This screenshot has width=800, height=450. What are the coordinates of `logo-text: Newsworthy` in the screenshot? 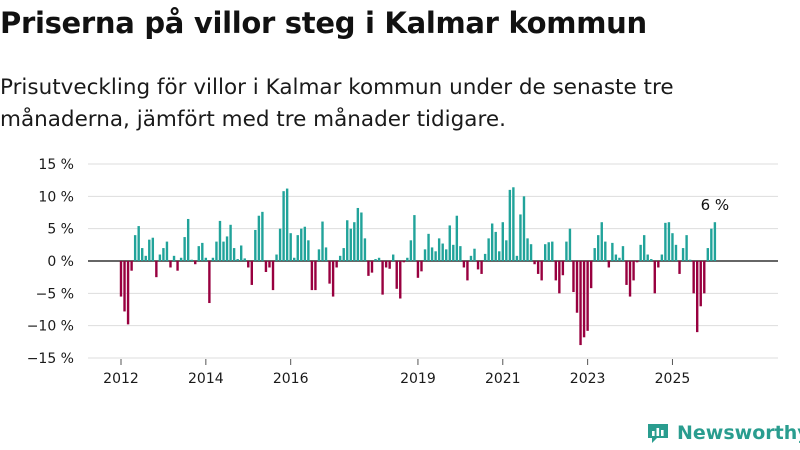 It's located at (738, 433).